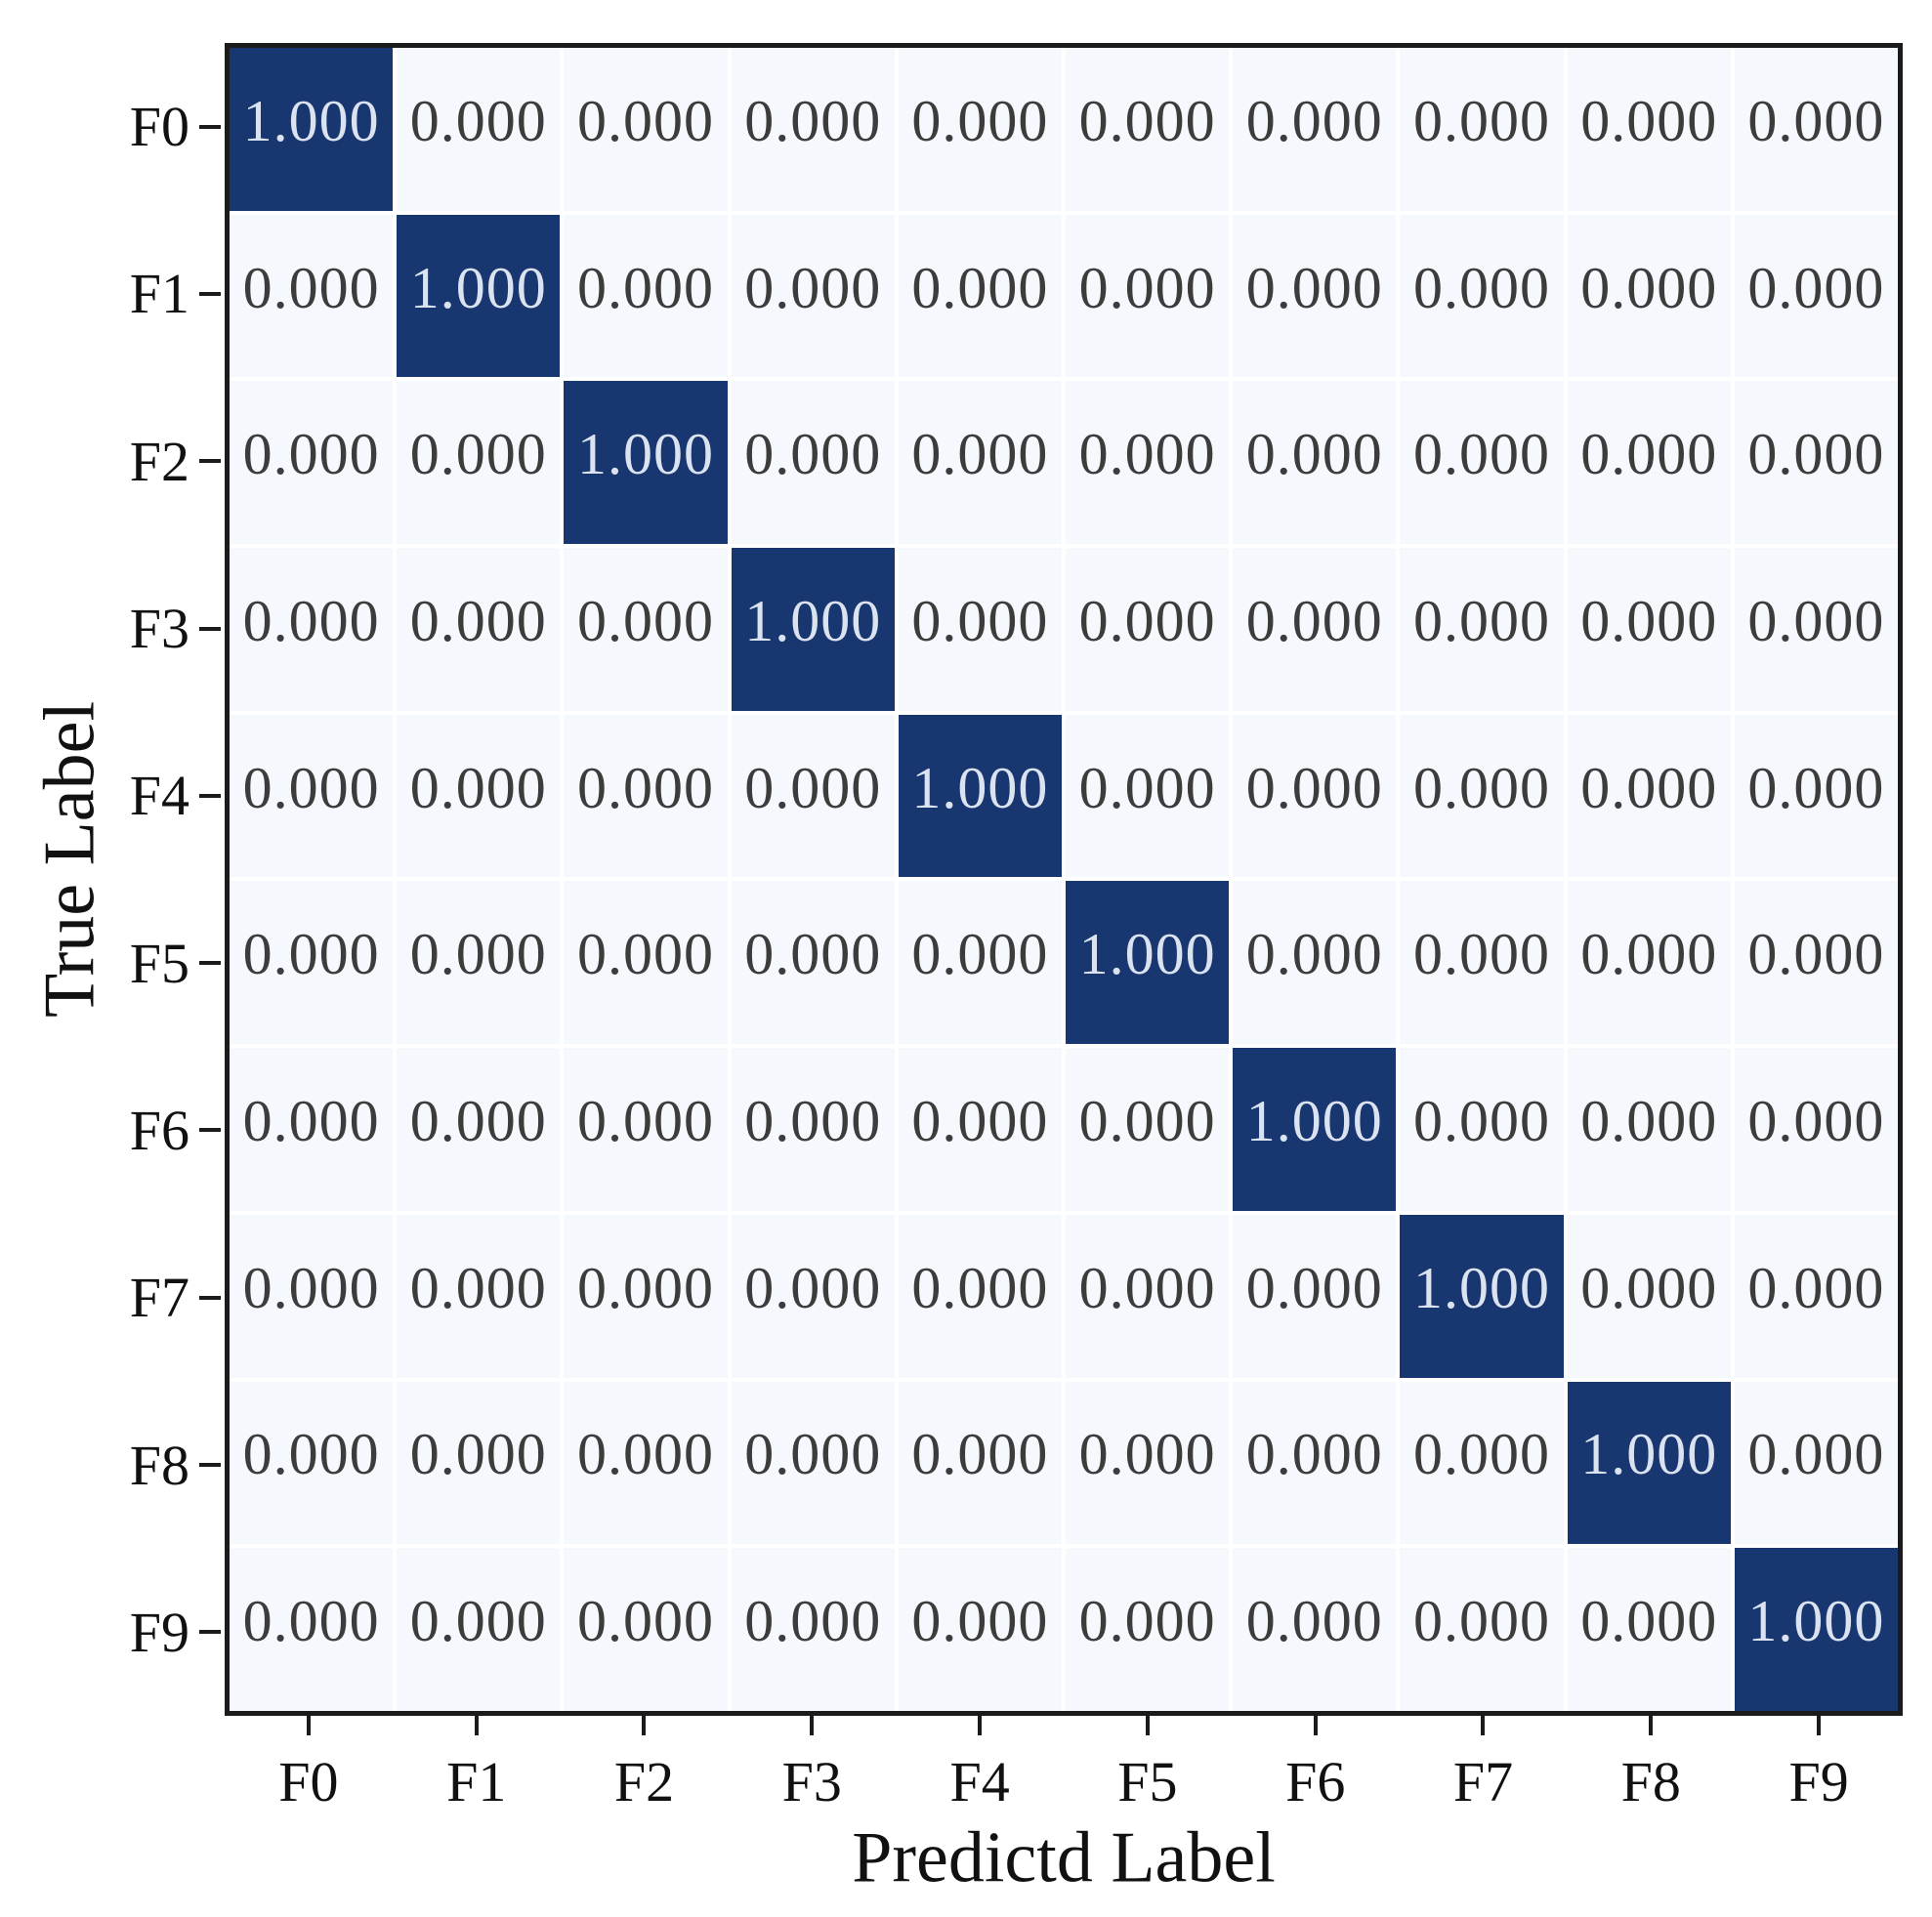 The height and width of the screenshot is (1917, 1932). What do you see at coordinates (1482, 1296) in the screenshot?
I see `matrix-cell-F7-F7: 1.000` at bounding box center [1482, 1296].